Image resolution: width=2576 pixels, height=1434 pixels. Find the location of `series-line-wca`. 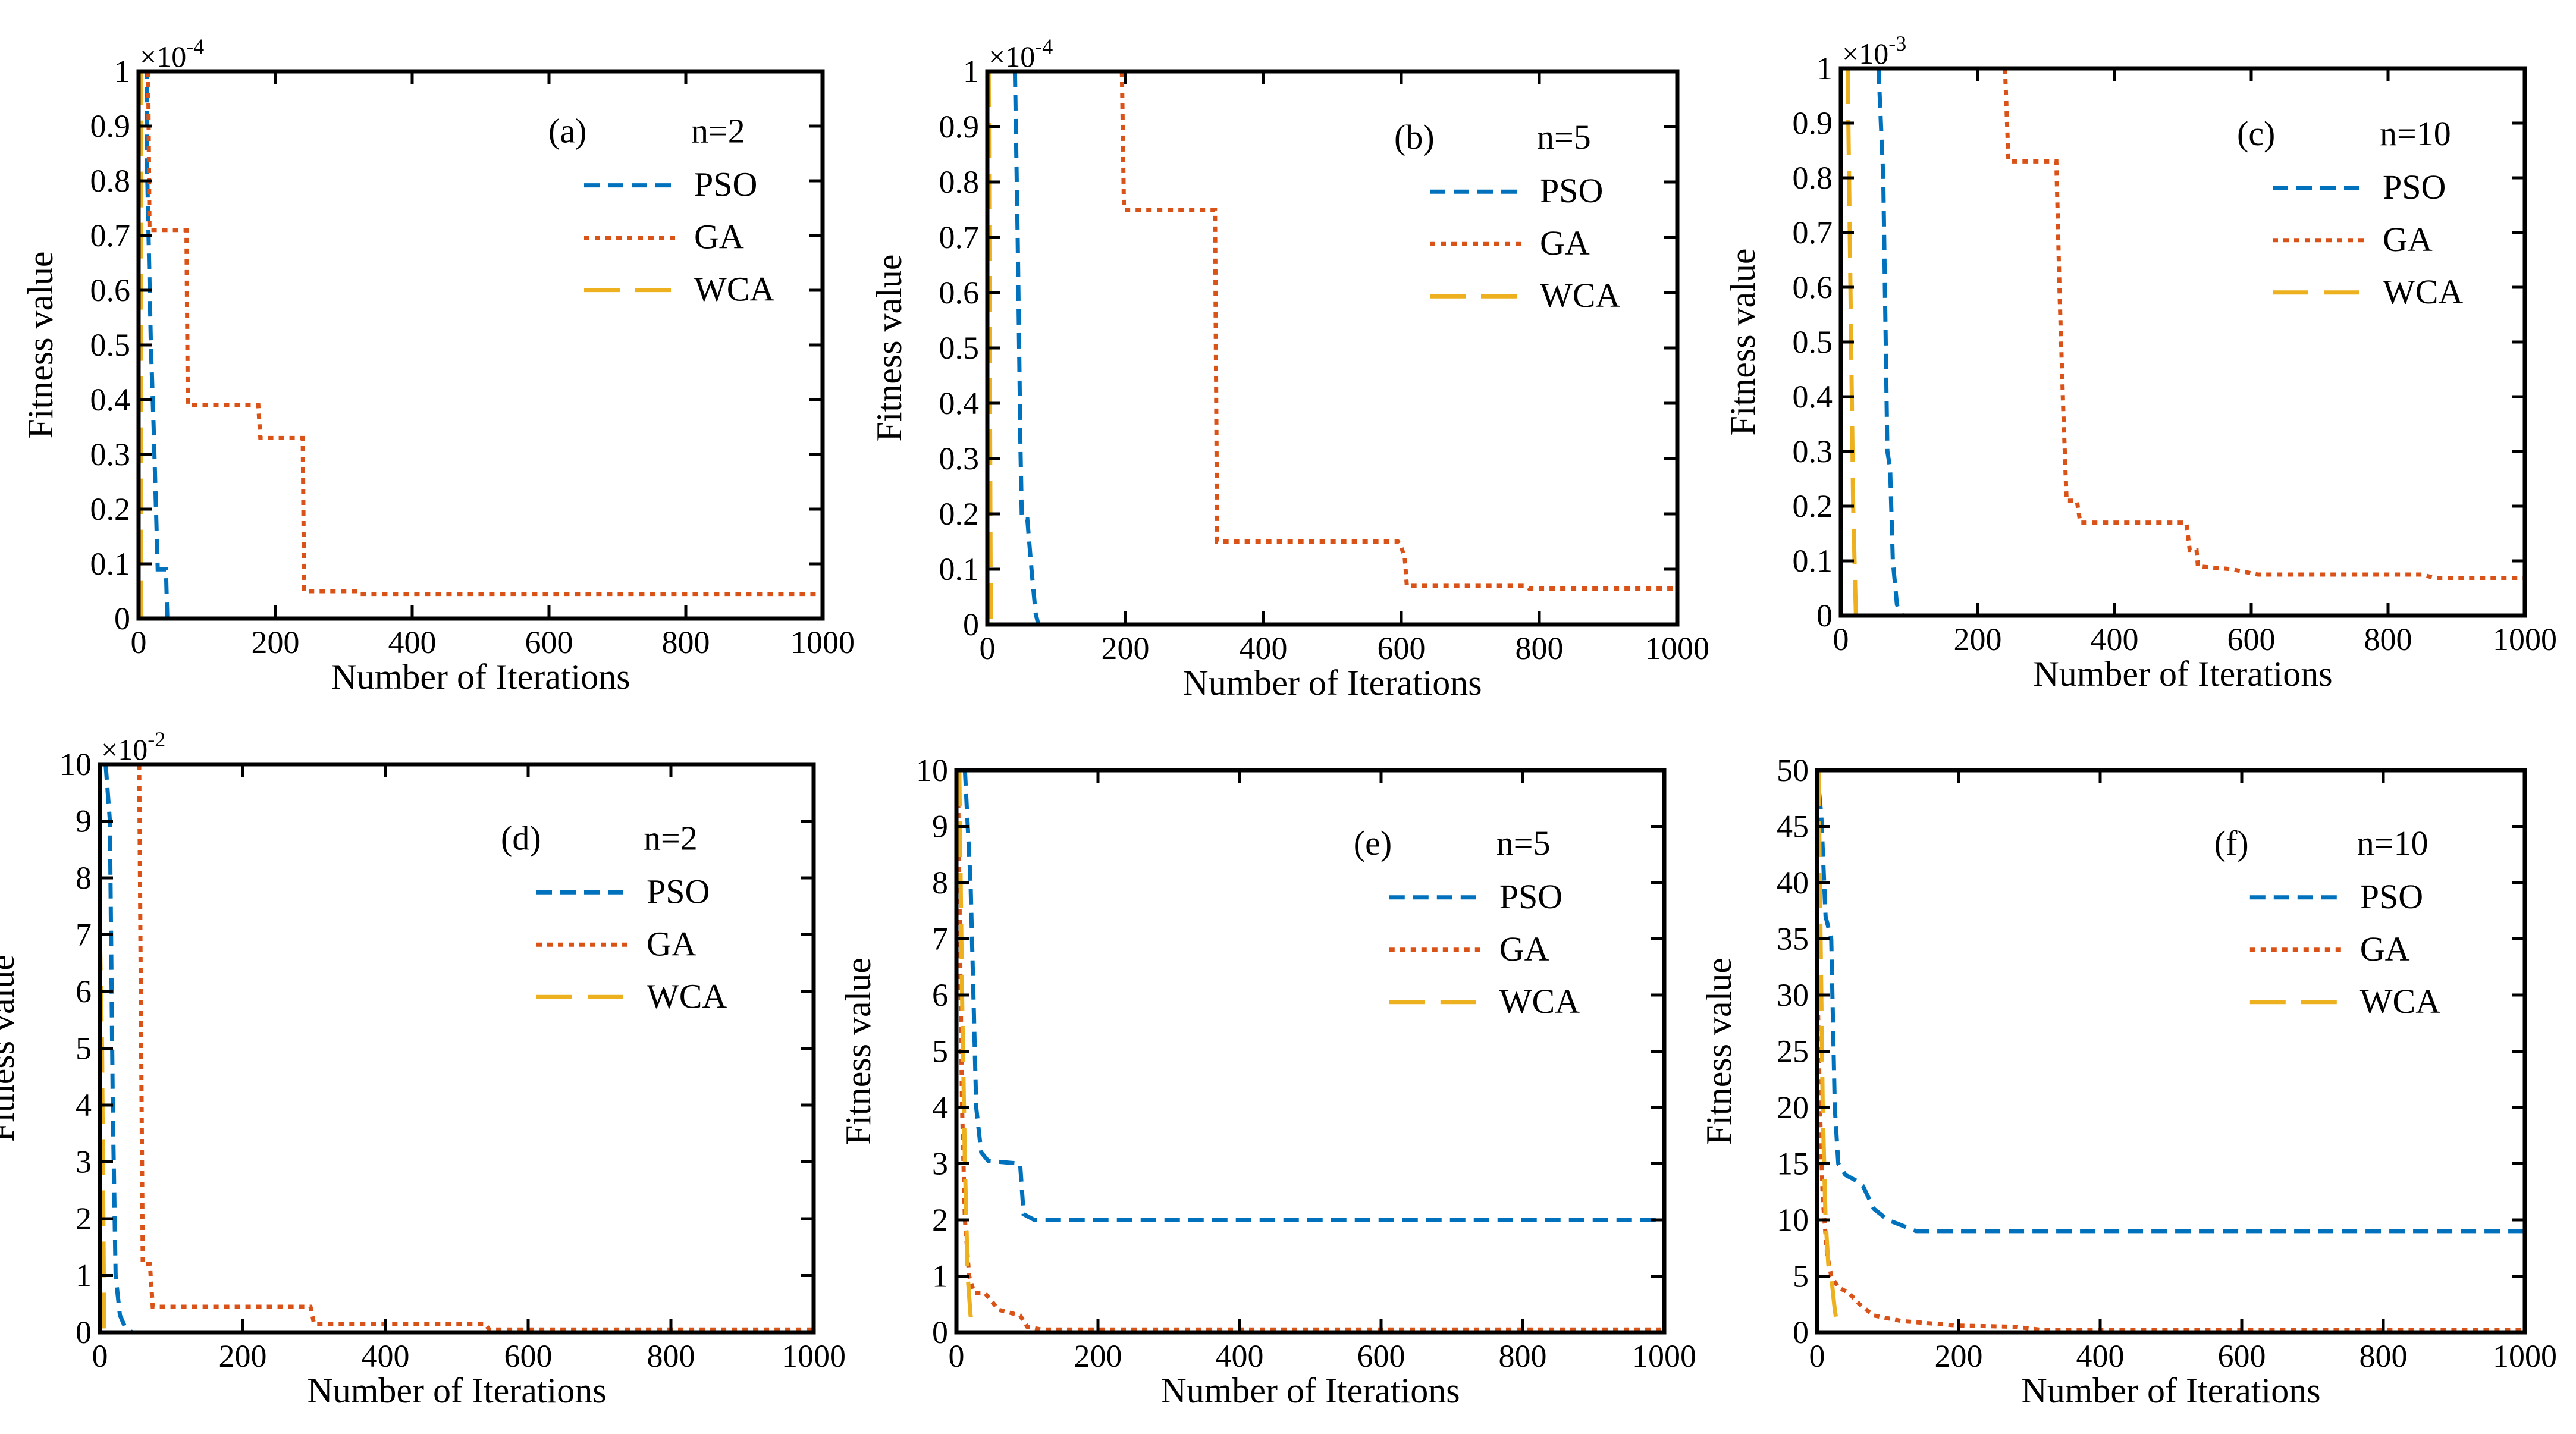

series-line-wca is located at coordinates (481, 345).